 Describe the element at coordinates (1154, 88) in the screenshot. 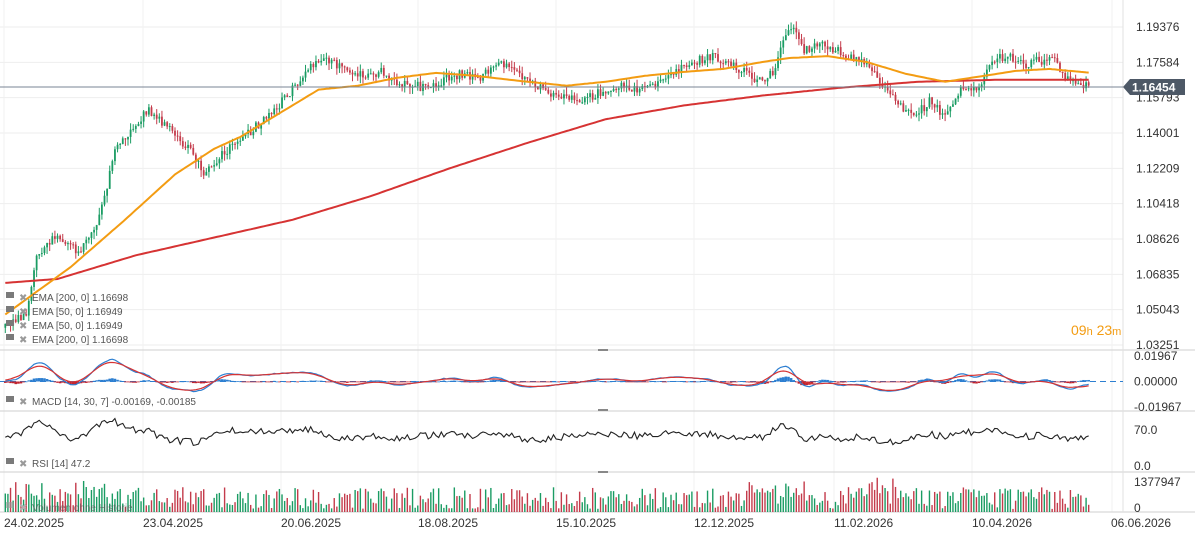

I see `current-price-label: 1.16454` at that location.